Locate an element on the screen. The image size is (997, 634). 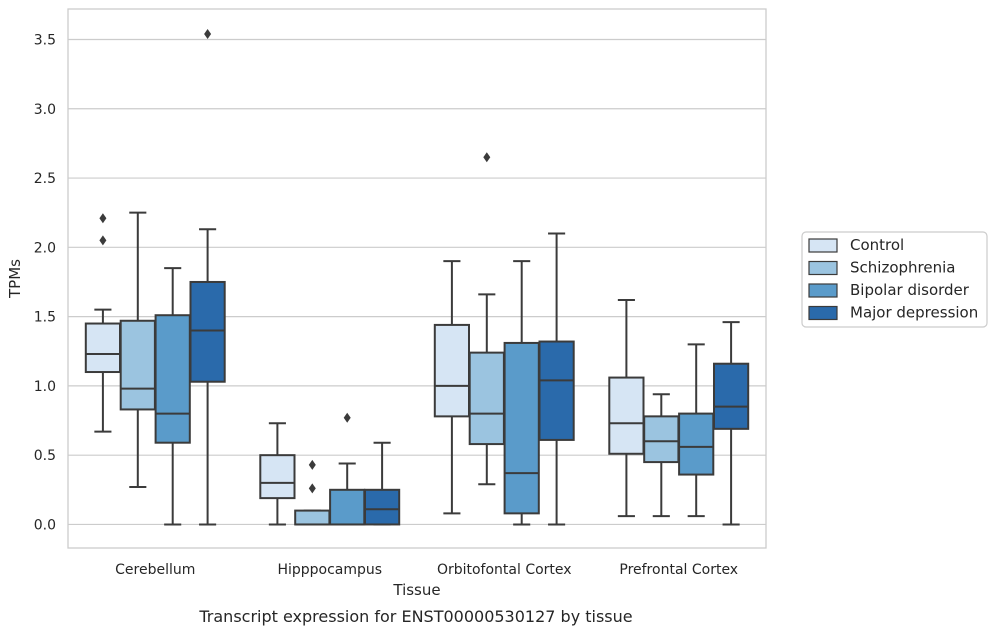
legend-label: Major depression is located at coordinates (914, 313).